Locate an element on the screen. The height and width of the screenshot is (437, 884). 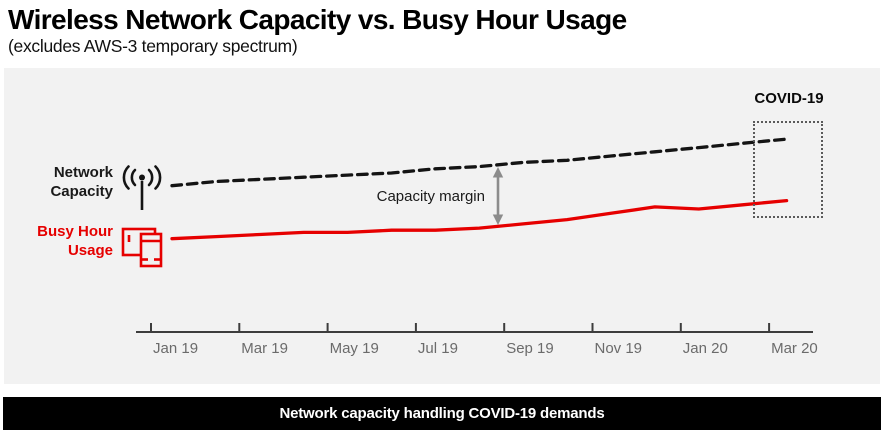
x-axis-tick-label: Mar 20 is located at coordinates (794, 348).